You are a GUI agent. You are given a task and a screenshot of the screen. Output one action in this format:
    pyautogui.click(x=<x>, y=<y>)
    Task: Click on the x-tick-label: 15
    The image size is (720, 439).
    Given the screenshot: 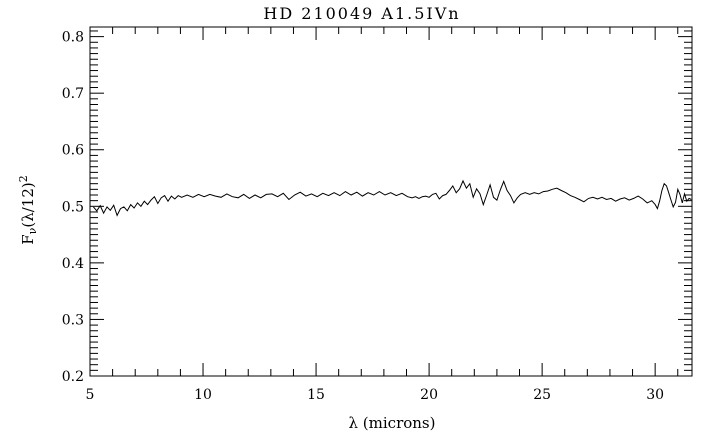 What is the action you would take?
    pyautogui.click(x=316, y=395)
    